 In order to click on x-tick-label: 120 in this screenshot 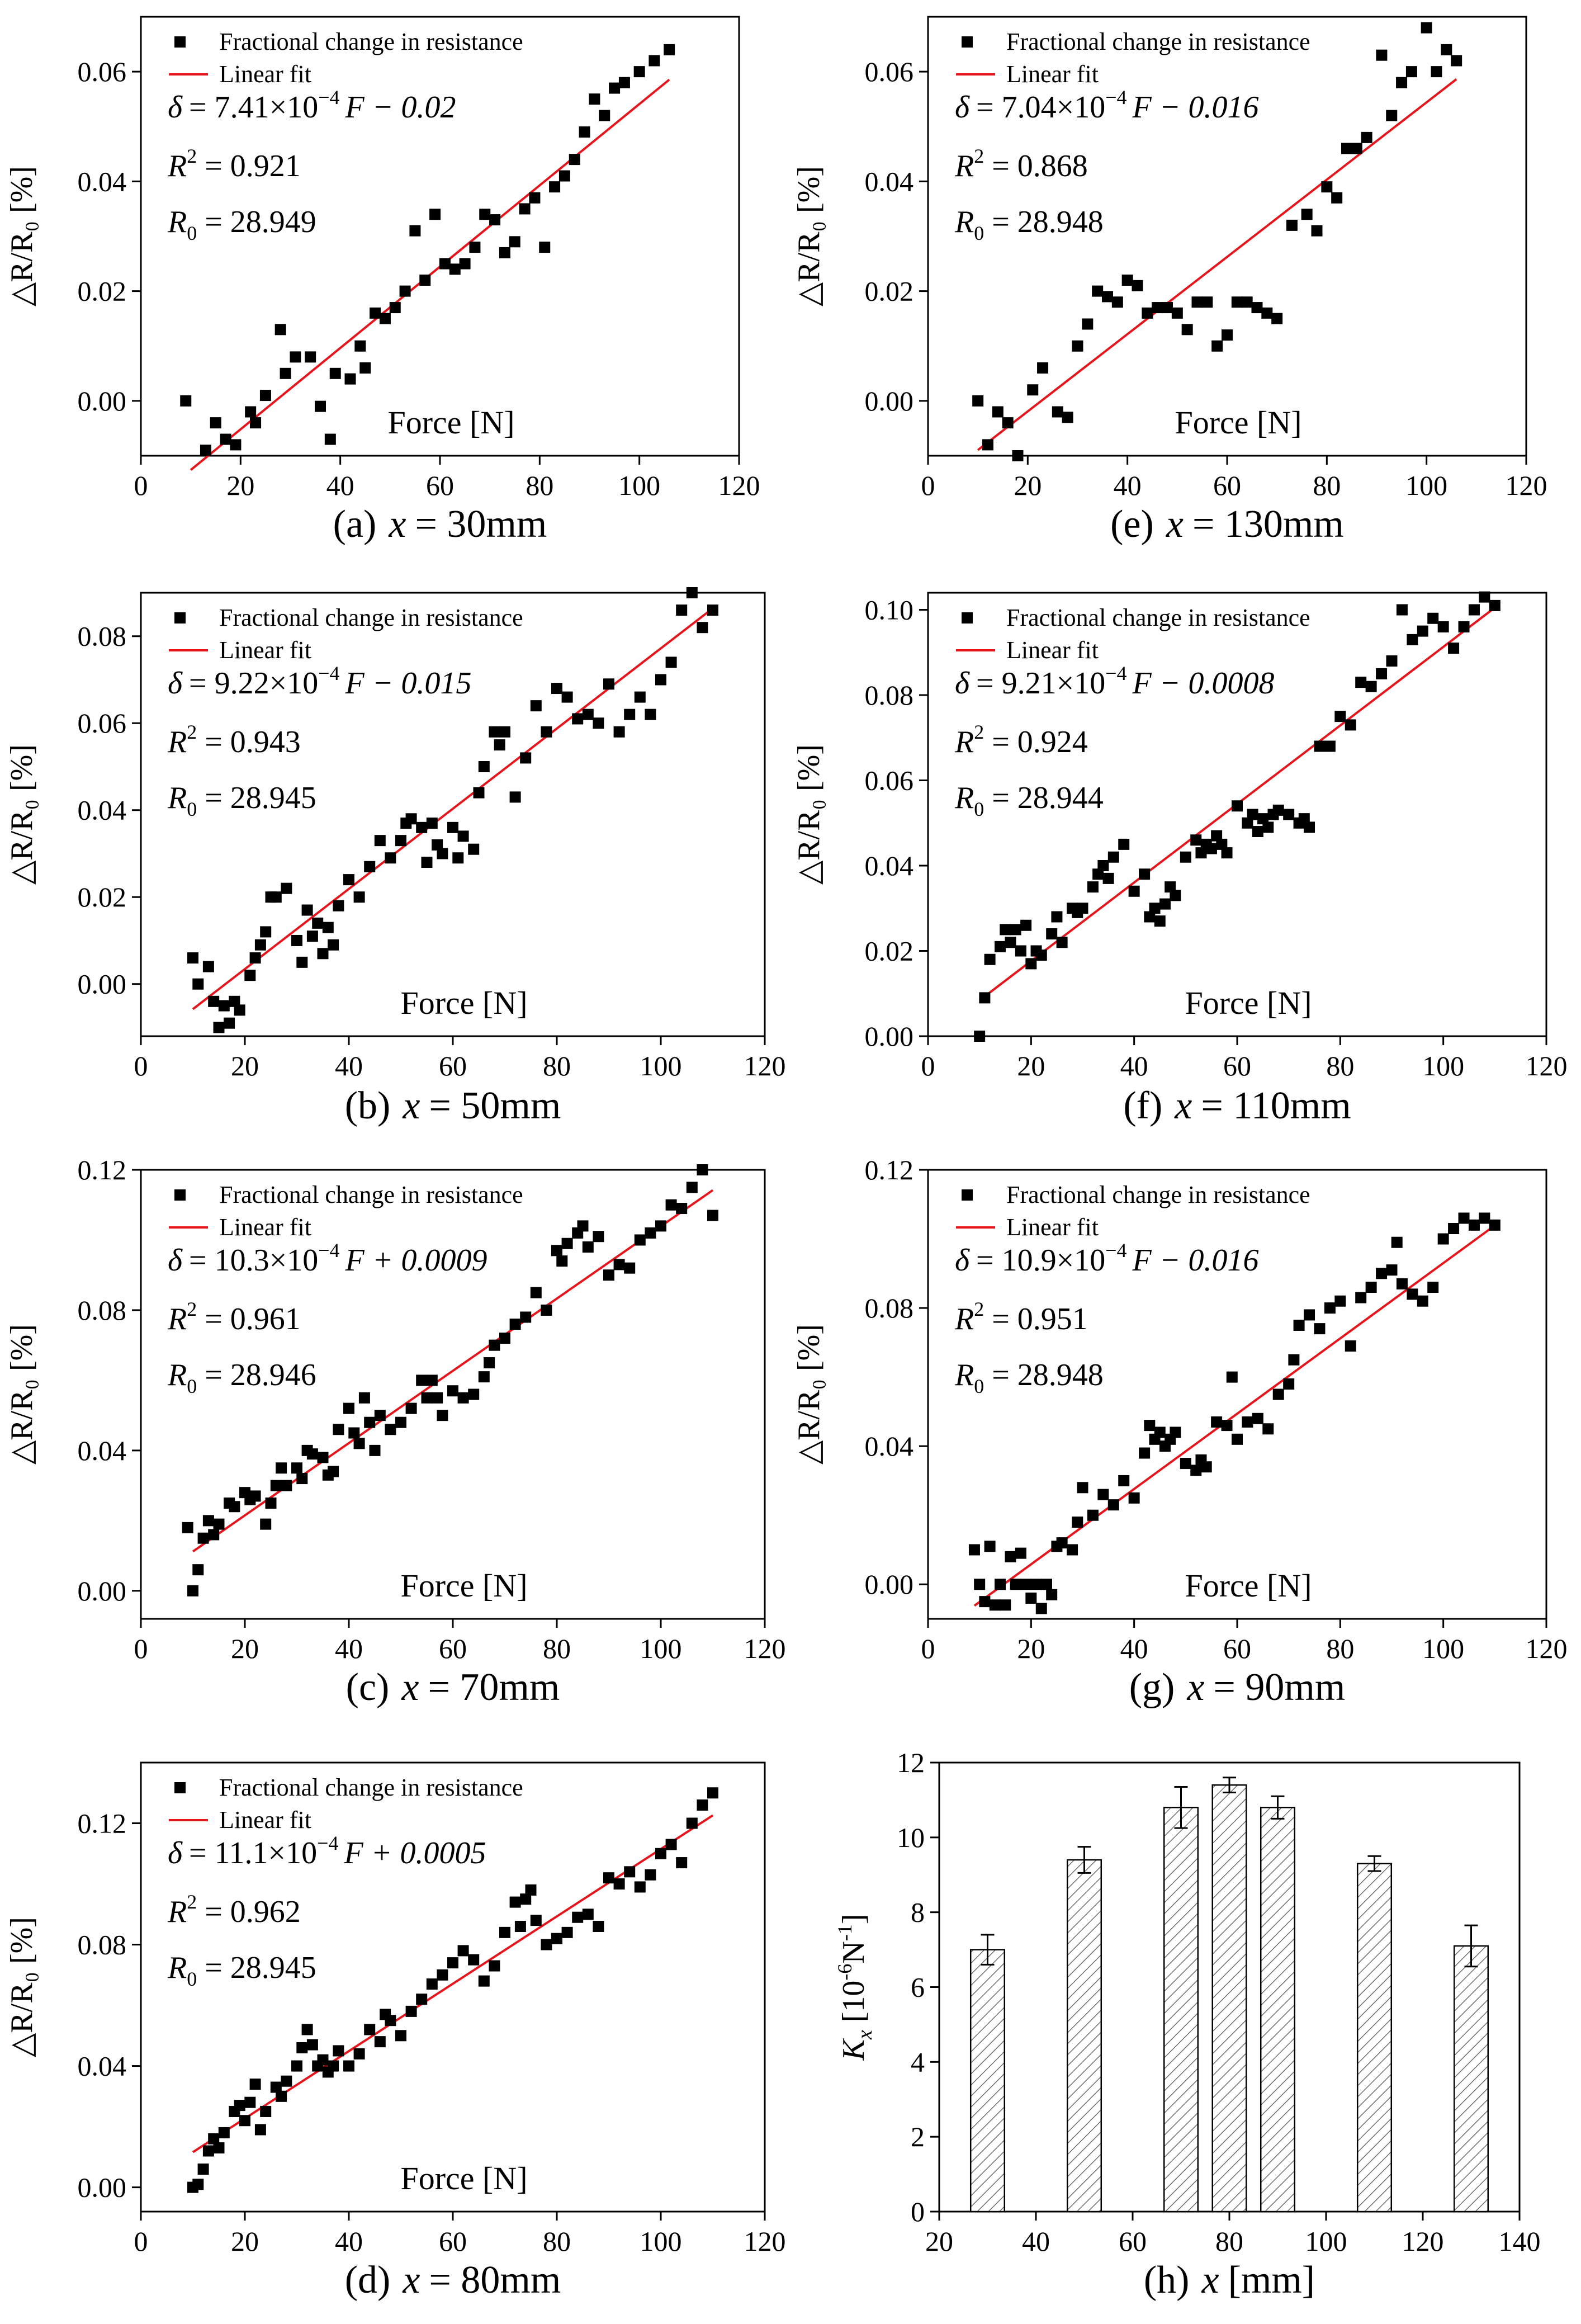, I will do `click(1423, 2241)`.